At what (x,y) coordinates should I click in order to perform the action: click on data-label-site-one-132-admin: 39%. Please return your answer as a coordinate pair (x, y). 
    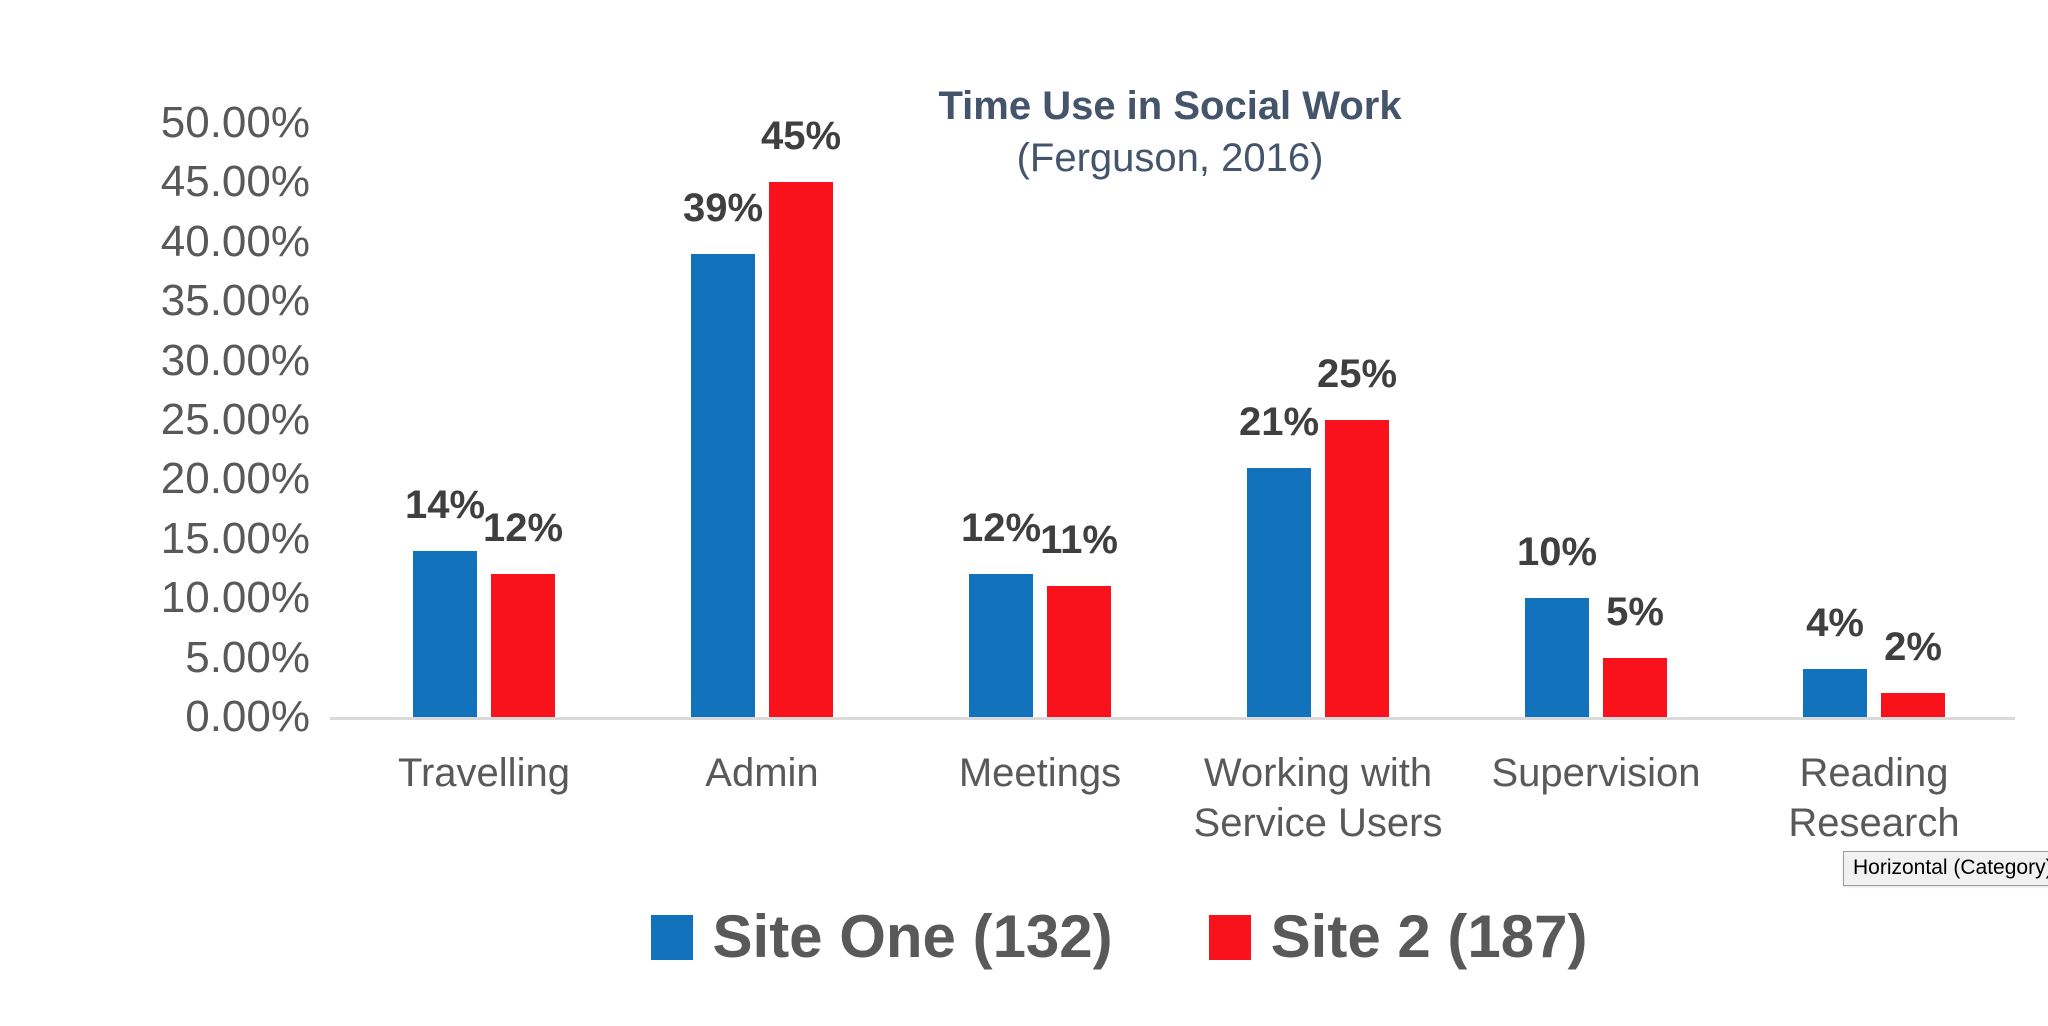
    Looking at the image, I should click on (723, 207).